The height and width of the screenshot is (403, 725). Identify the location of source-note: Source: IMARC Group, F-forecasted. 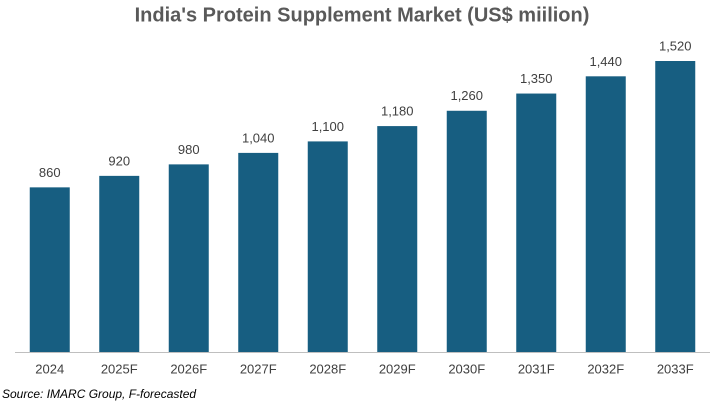
(99, 394).